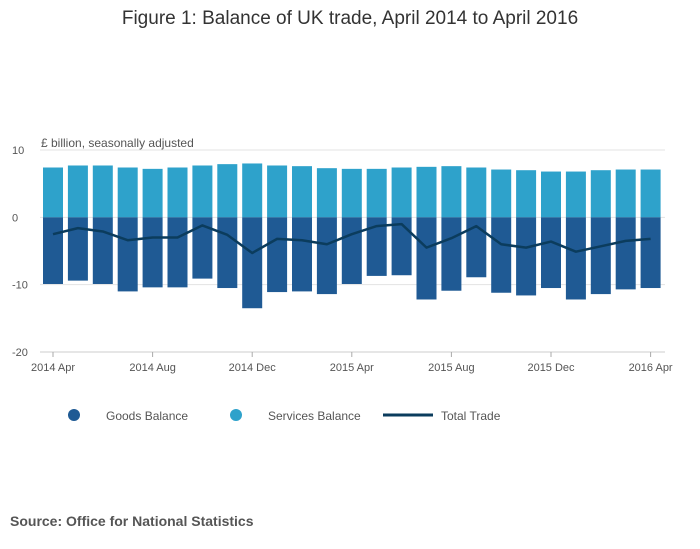  I want to click on x-tick-label: 2015 Apr, so click(352, 368).